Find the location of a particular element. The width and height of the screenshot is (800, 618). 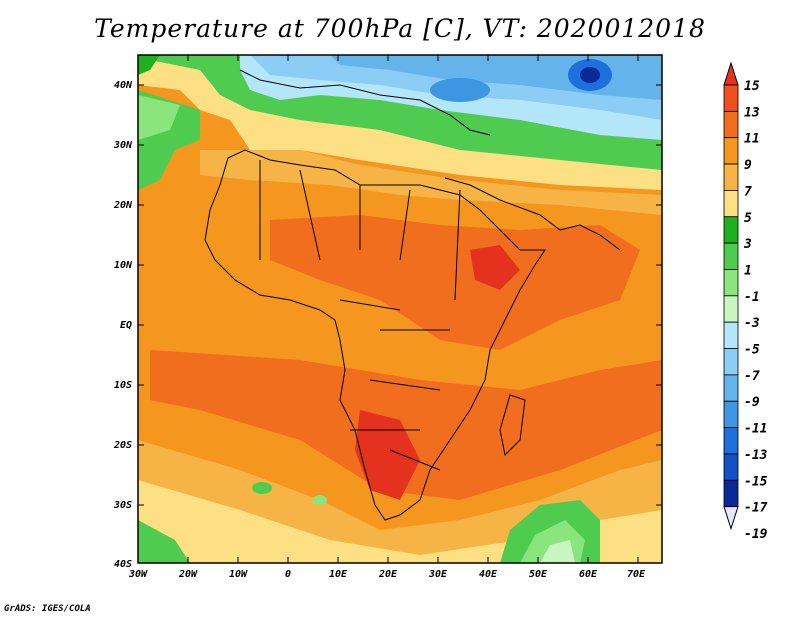

lon-label-40e: 40E is located at coordinates (488, 574).